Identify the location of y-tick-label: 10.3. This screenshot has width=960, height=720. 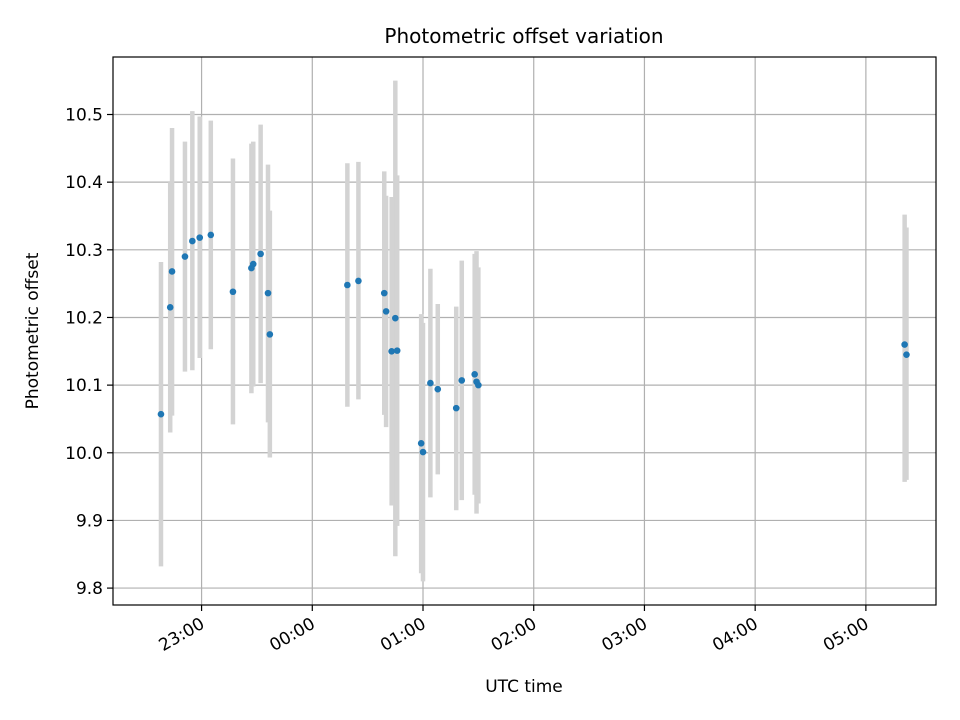
(84, 251).